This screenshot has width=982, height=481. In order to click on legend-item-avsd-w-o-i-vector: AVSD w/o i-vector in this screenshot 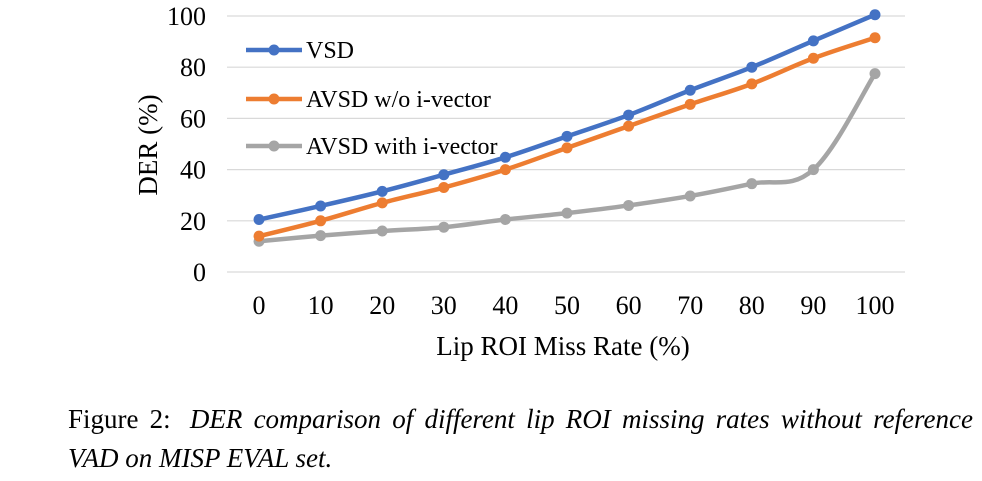, I will do `click(368, 100)`.